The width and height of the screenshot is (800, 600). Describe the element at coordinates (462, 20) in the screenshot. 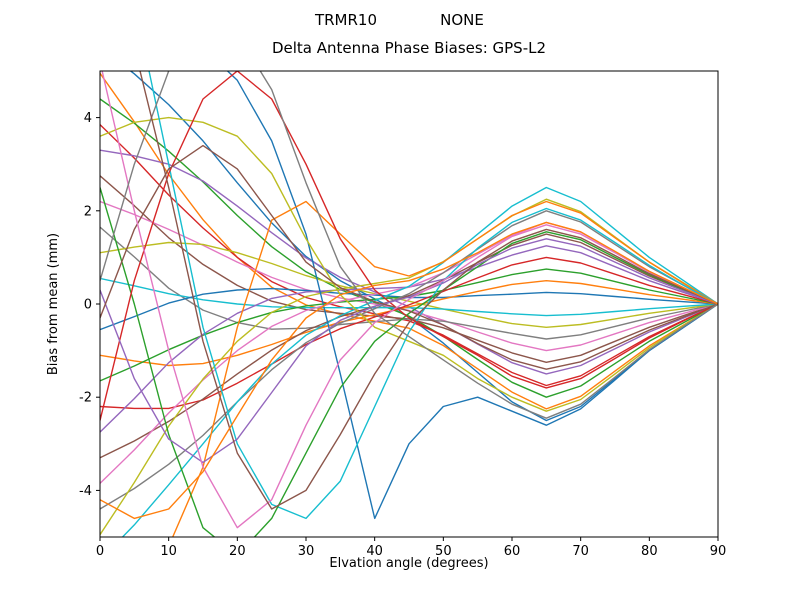

I see `suptitle-radome: NONE` at that location.